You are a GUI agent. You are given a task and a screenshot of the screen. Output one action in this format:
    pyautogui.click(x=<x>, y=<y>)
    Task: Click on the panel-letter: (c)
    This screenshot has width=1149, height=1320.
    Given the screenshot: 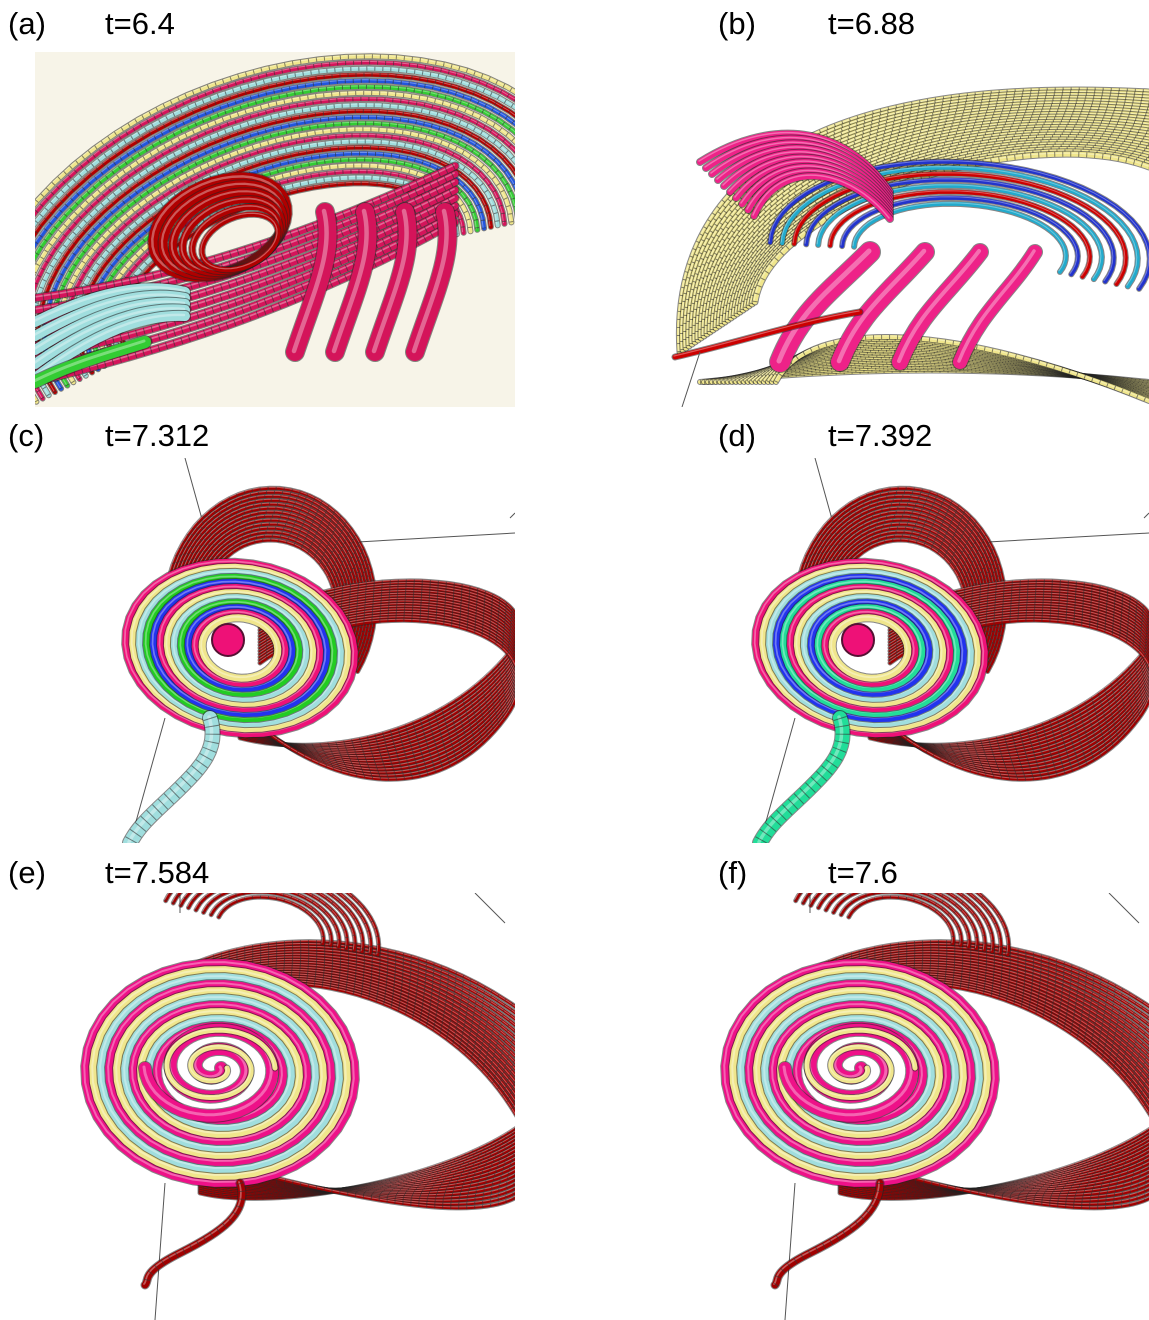 What is the action you would take?
    pyautogui.click(x=26, y=435)
    